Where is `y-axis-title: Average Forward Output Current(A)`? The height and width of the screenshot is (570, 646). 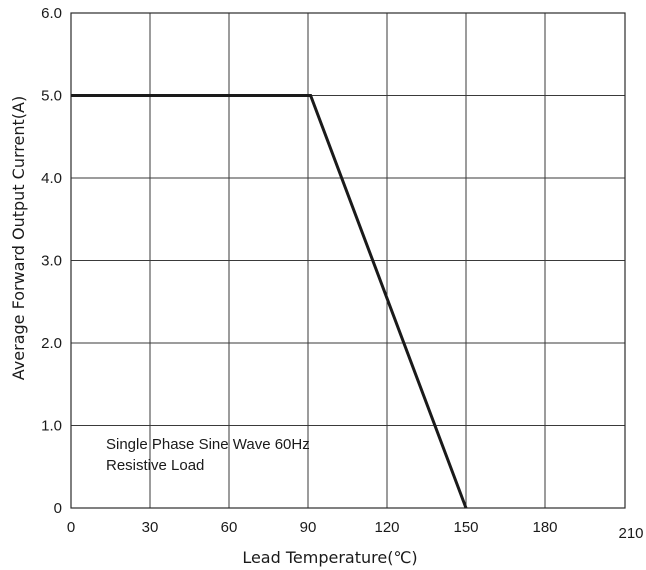 y-axis-title: Average Forward Output Current(A) is located at coordinates (18, 238).